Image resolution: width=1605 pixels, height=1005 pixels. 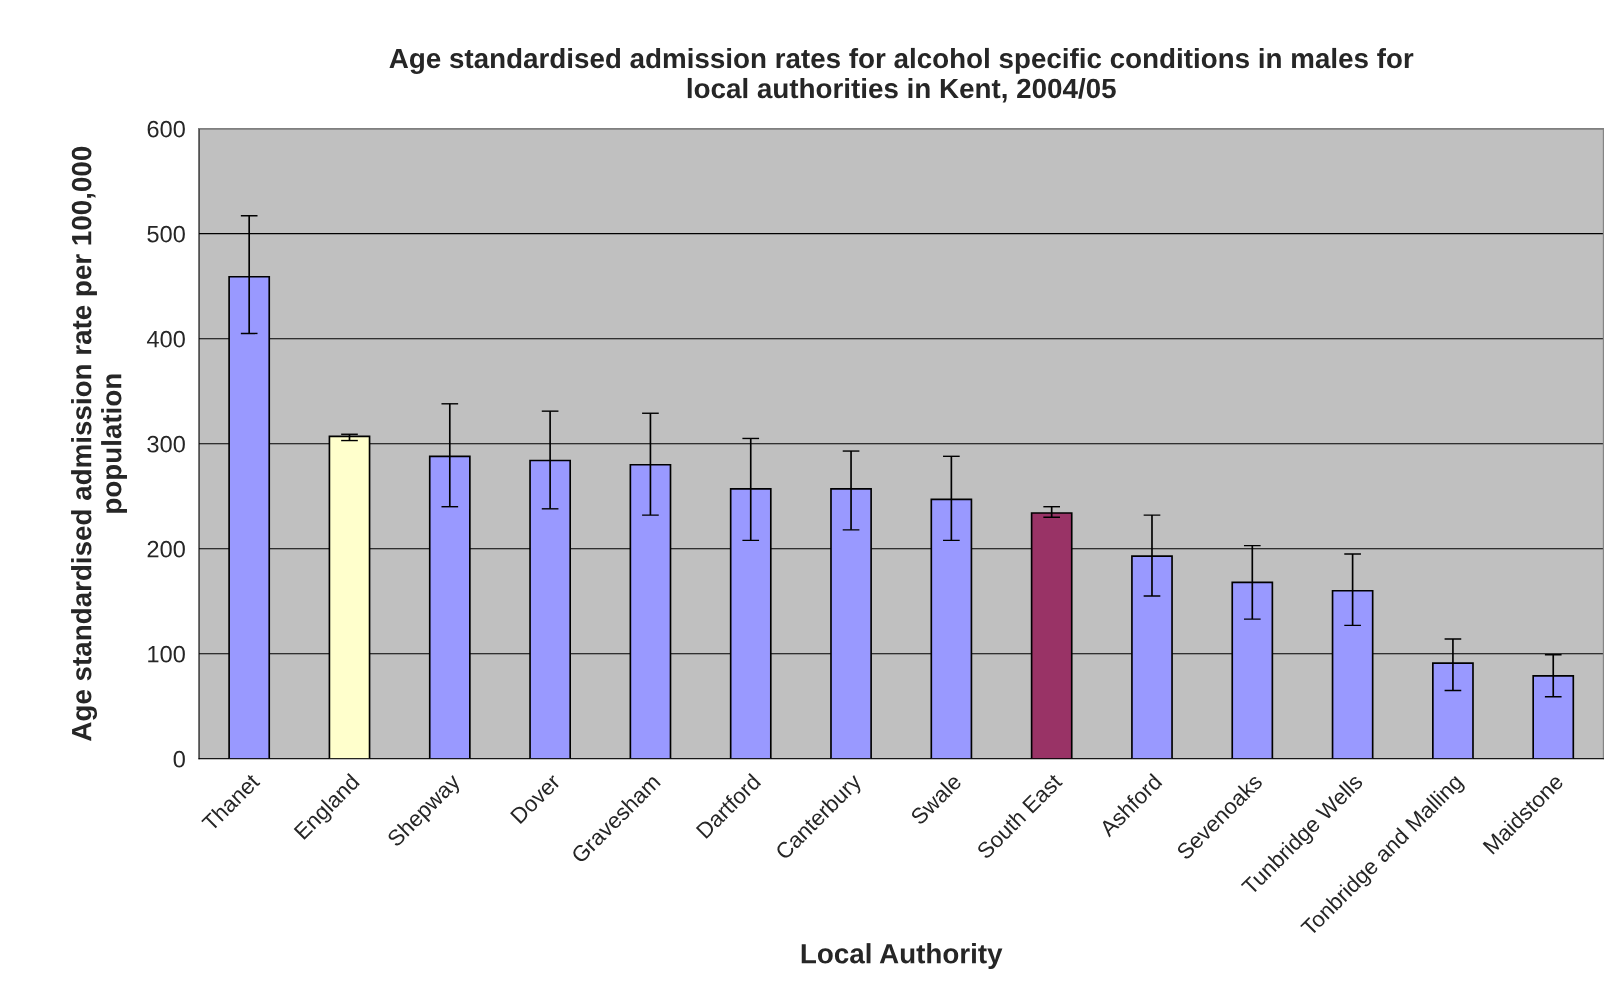 What do you see at coordinates (165, 339) in the screenshot?
I see `y-tick-label: 400` at bounding box center [165, 339].